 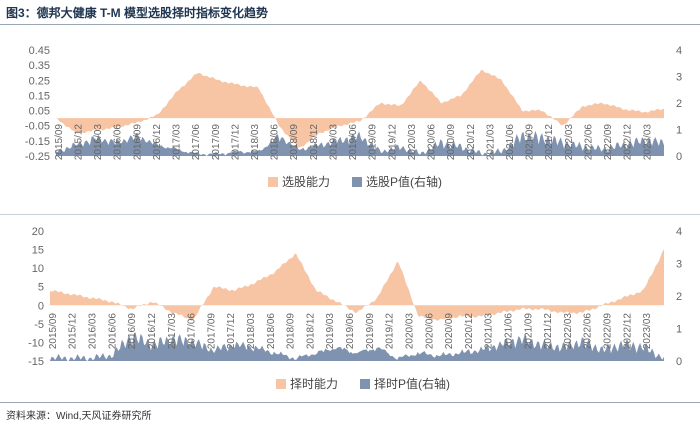 What do you see at coordinates (36, 362) in the screenshot?
I see `y-tick-label: -15` at bounding box center [36, 362].